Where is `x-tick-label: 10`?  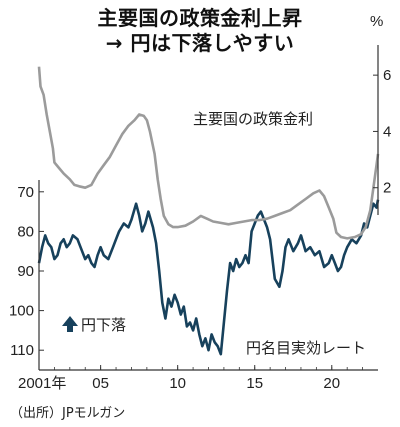 x-tick-label: 10 is located at coordinates (177, 383).